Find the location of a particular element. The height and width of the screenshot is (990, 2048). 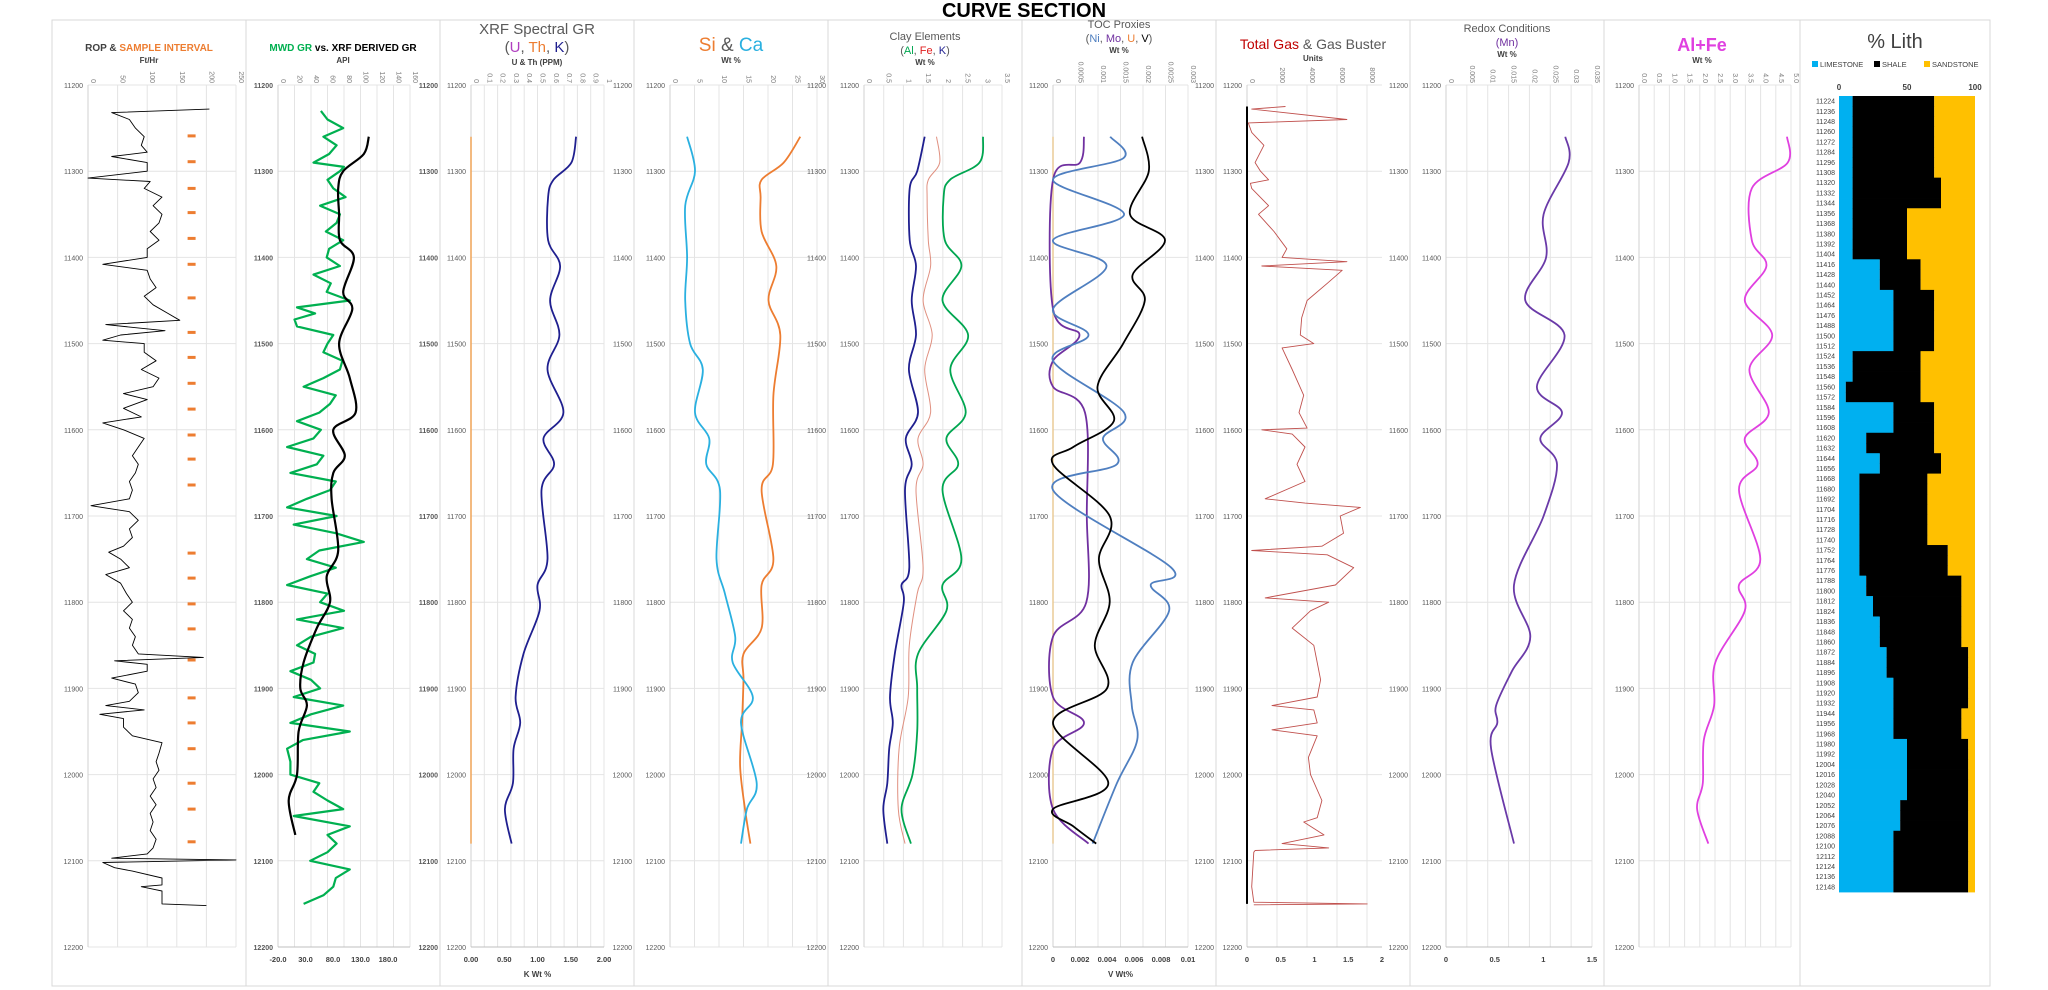

track-title-part: ROP is located at coordinates (96, 48).